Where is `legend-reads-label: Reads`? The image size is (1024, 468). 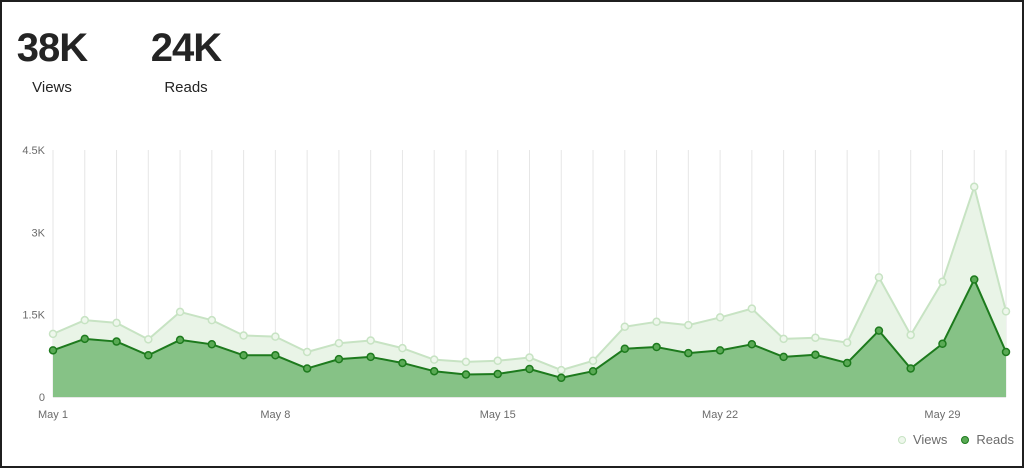 legend-reads-label: Reads is located at coordinates (995, 439).